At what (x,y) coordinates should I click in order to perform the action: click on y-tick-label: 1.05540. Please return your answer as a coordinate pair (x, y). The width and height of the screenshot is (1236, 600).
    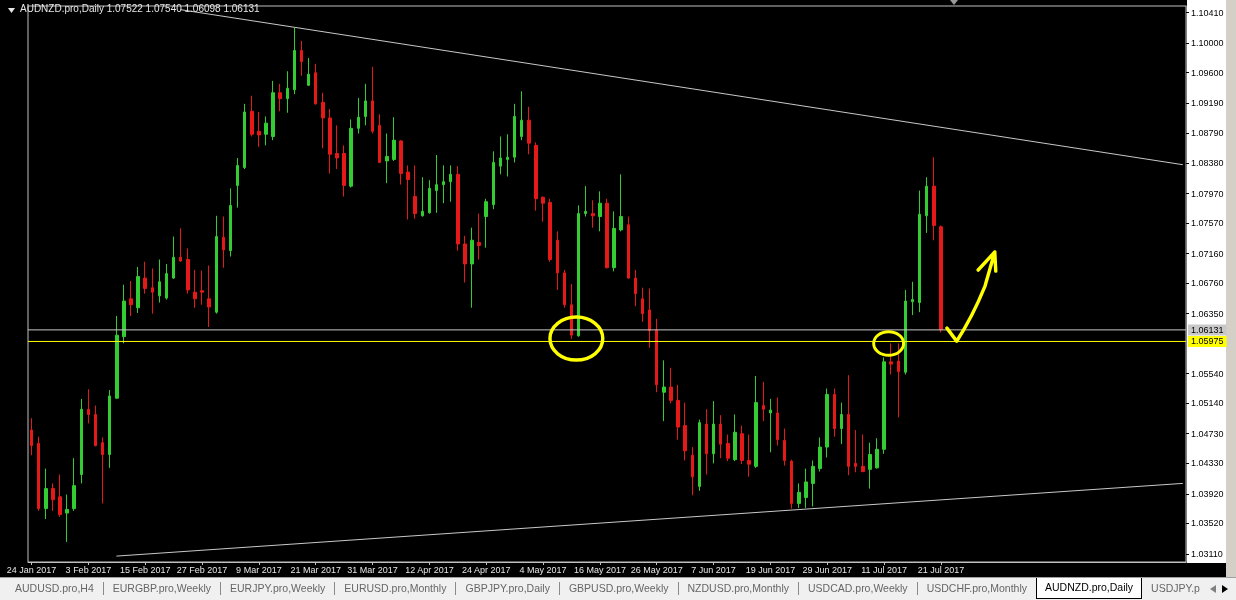
    Looking at the image, I should click on (1207, 373).